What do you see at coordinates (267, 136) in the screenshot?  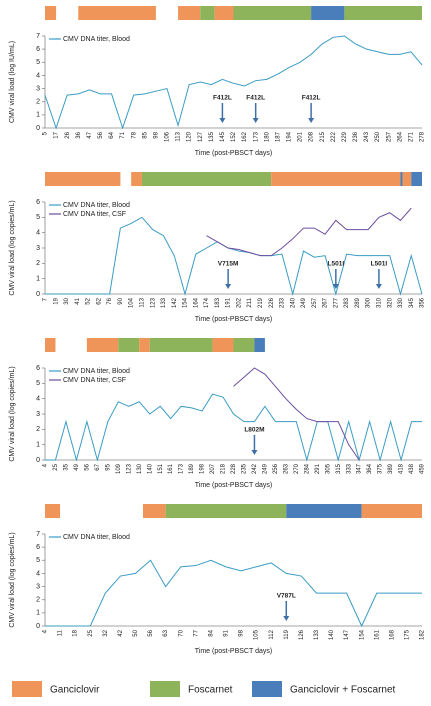 I see `x-tick-label: 180` at bounding box center [267, 136].